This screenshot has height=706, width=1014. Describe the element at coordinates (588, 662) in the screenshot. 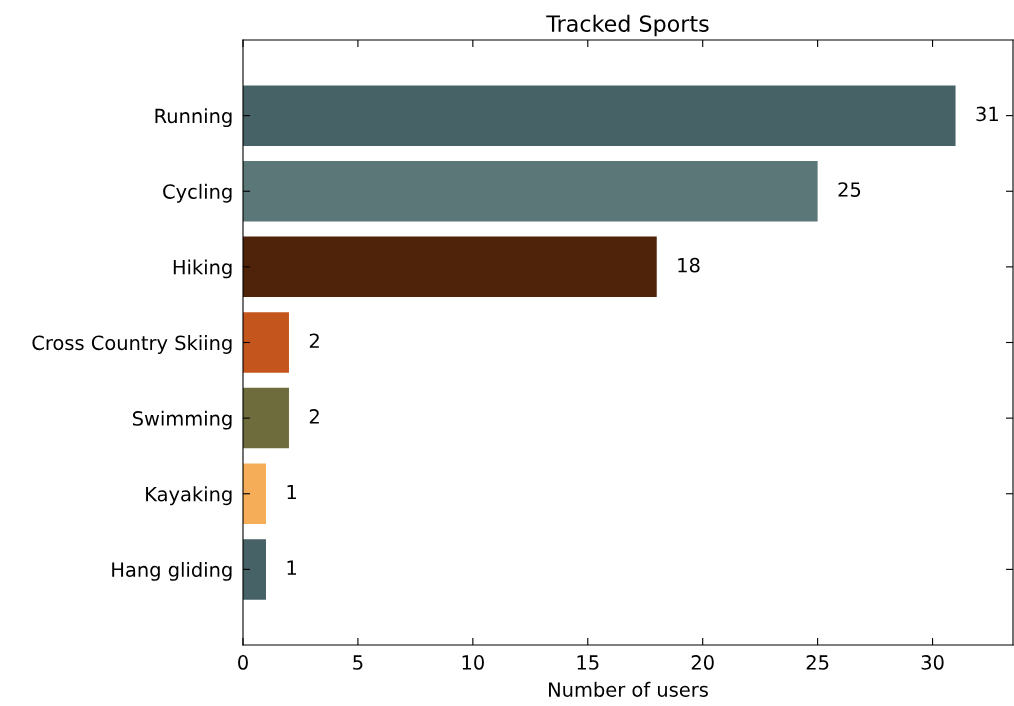

I see `x-tick-label: 15` at that location.